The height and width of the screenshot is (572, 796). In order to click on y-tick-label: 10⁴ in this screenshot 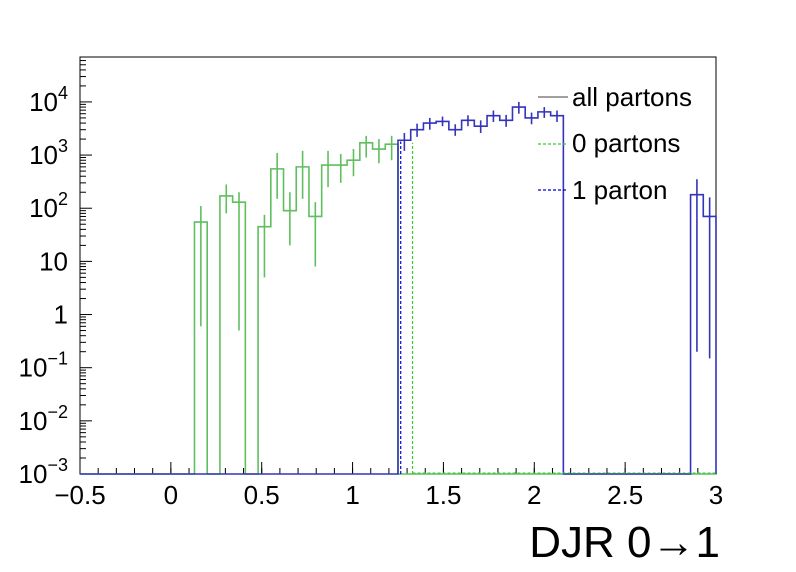, I will do `click(48, 100)`.